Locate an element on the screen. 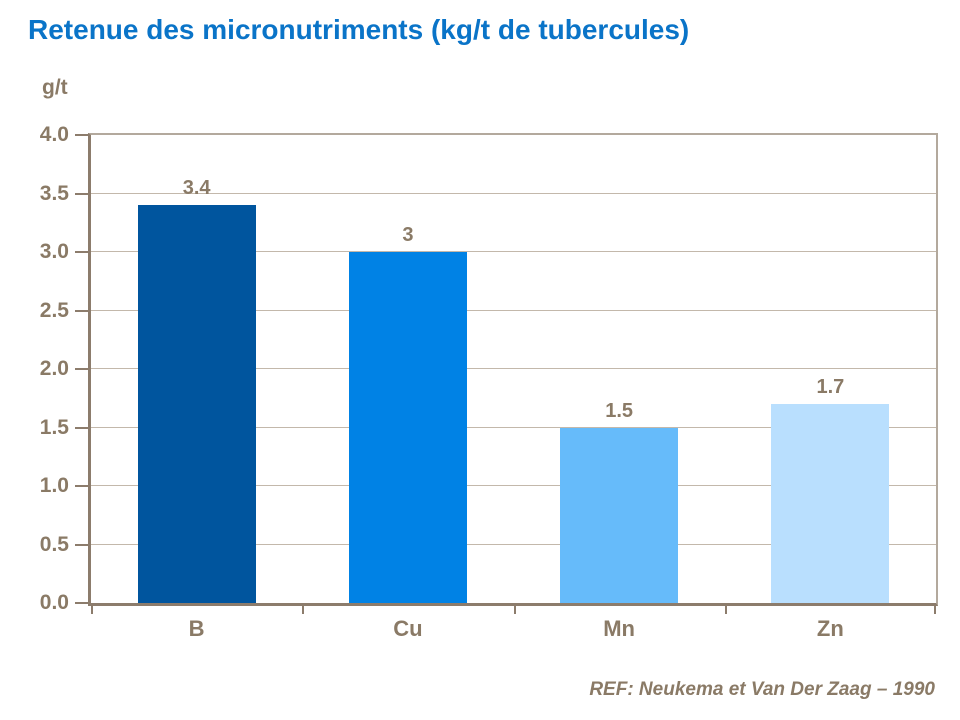 The image size is (960, 720). bar-value-label: 3.4 is located at coordinates (196, 188).